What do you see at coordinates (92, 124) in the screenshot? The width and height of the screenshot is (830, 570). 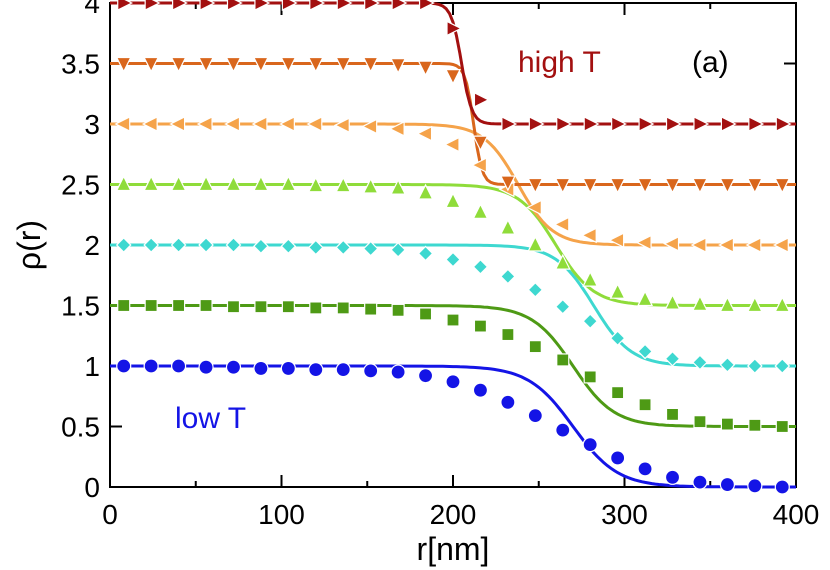 I see `y-tick-label: 3` at bounding box center [92, 124].